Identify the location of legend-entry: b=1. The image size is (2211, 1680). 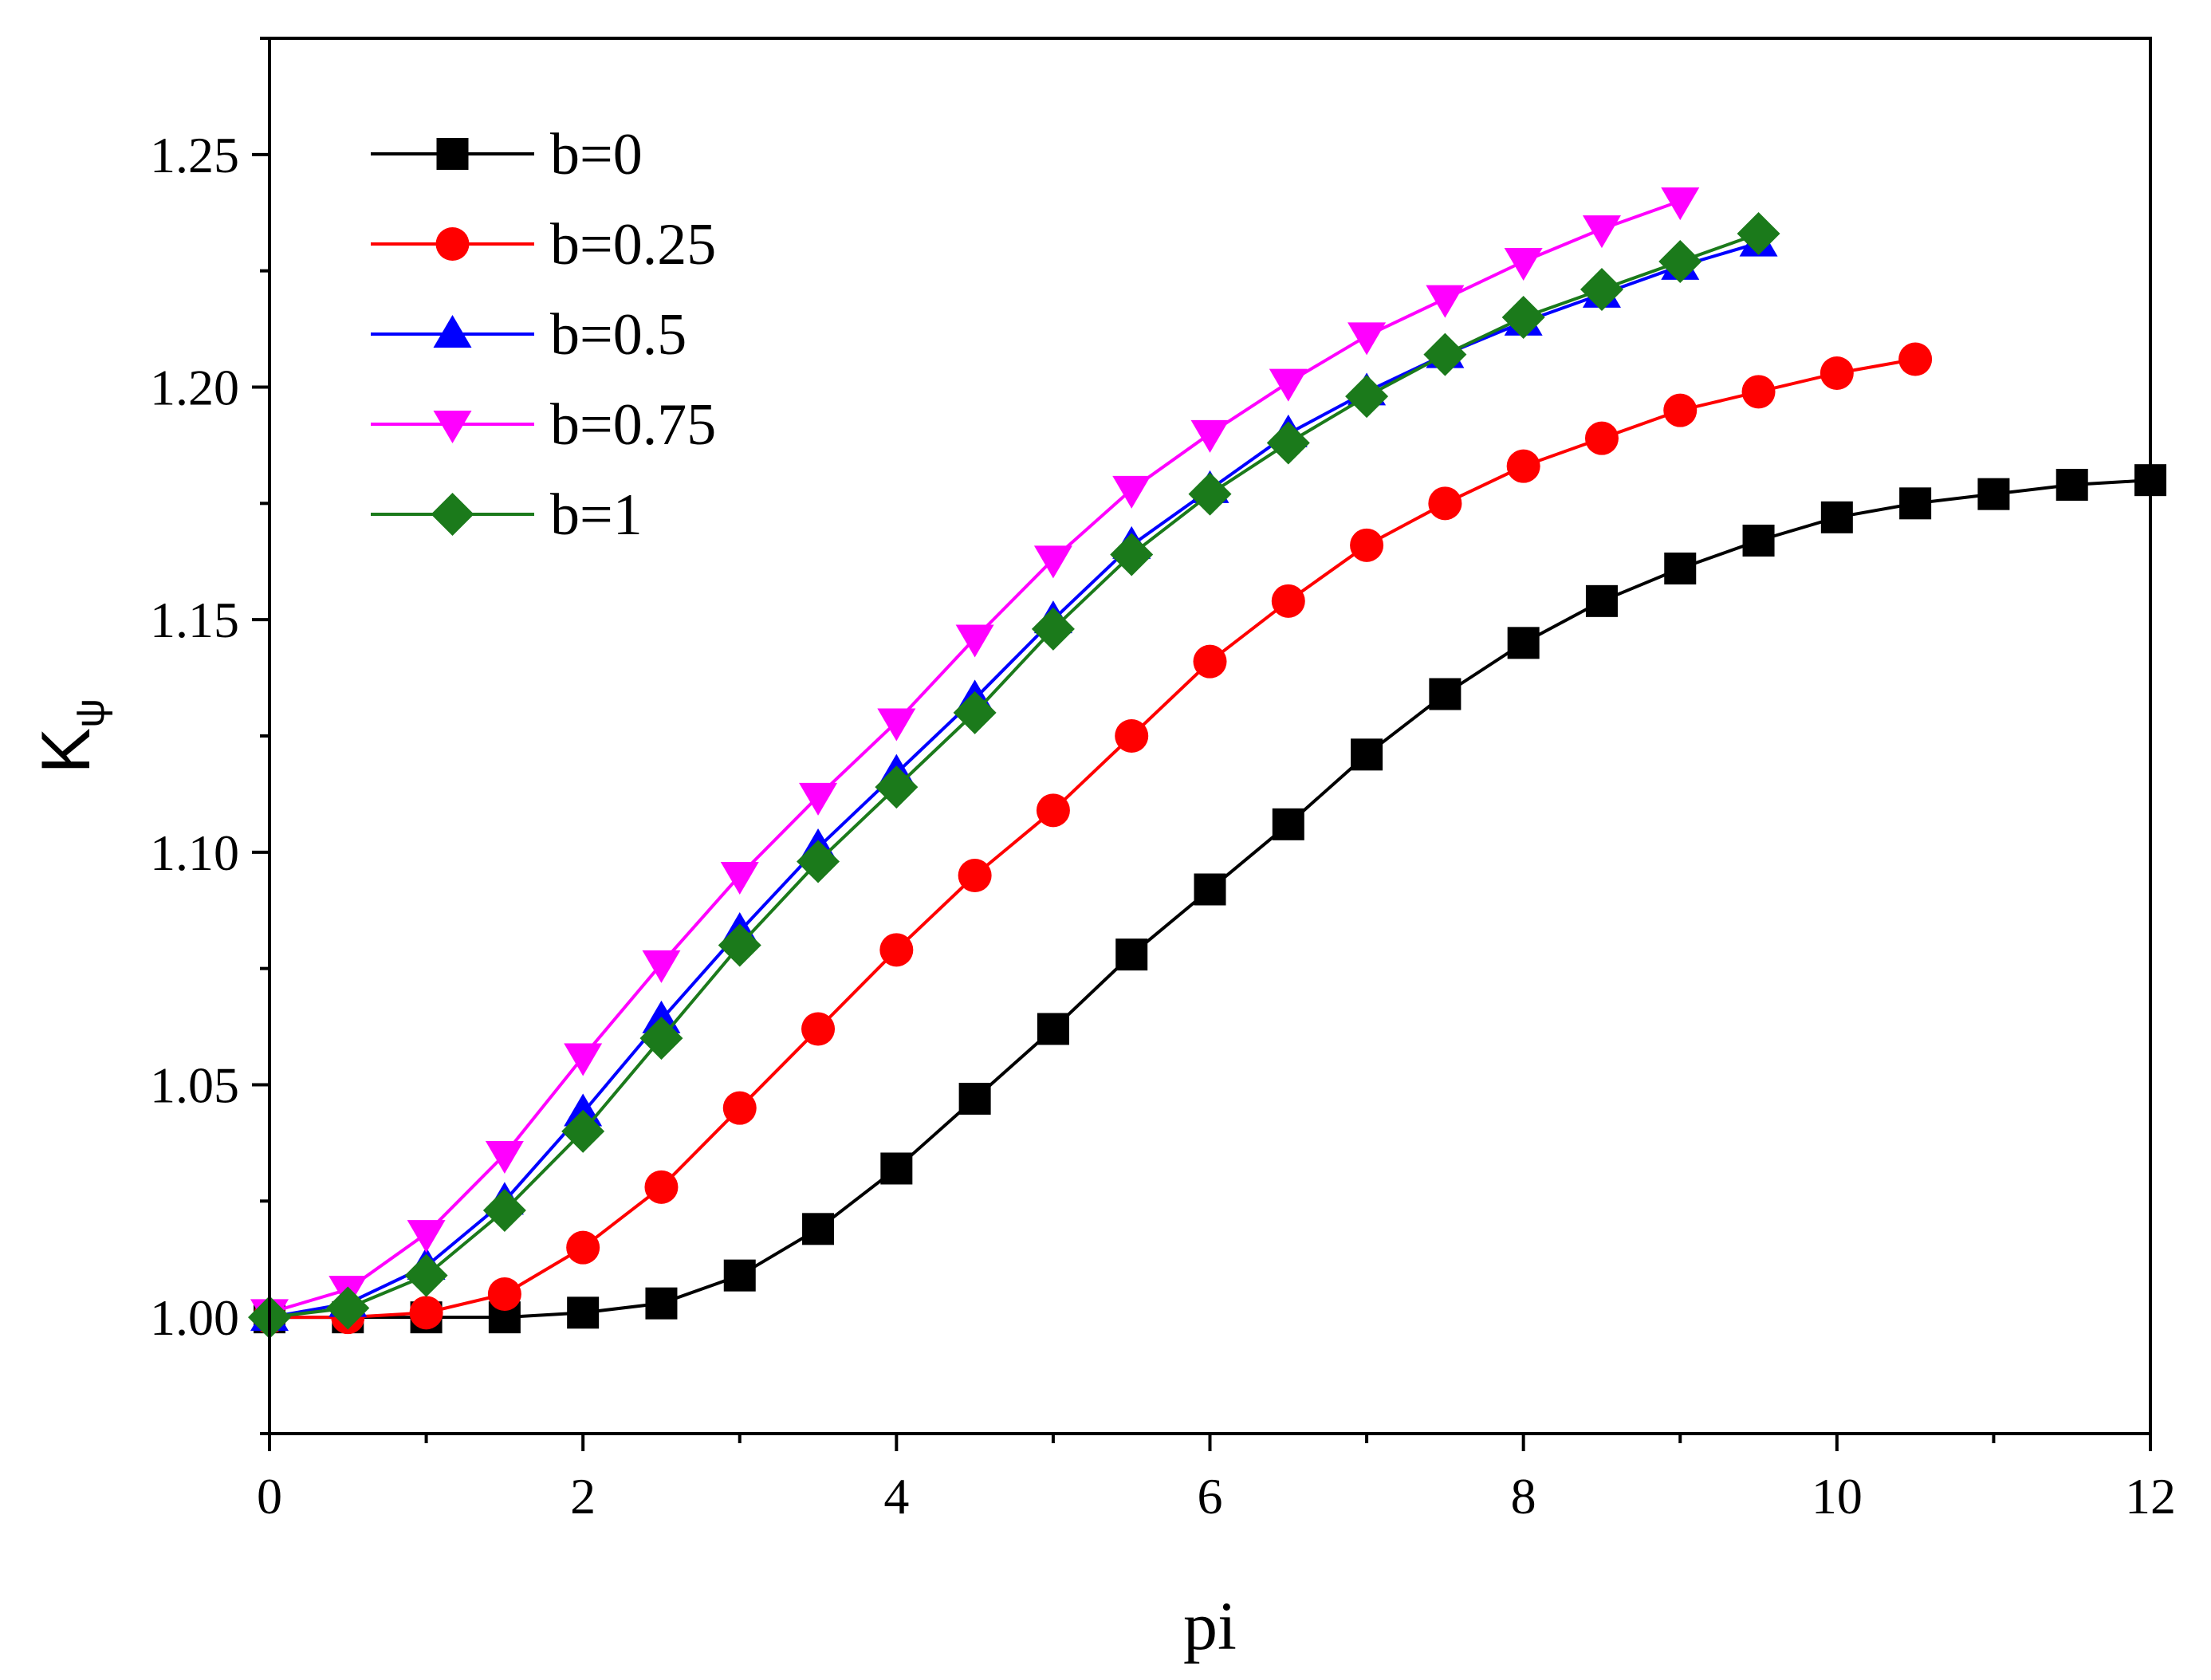
(507, 515).